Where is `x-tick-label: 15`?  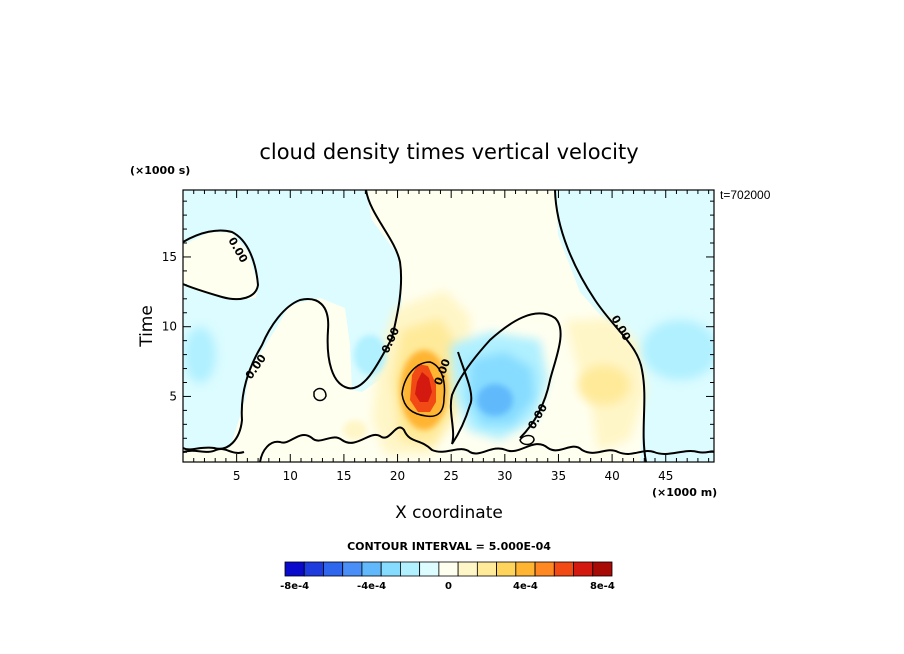
x-tick-label: 15 is located at coordinates (343, 476).